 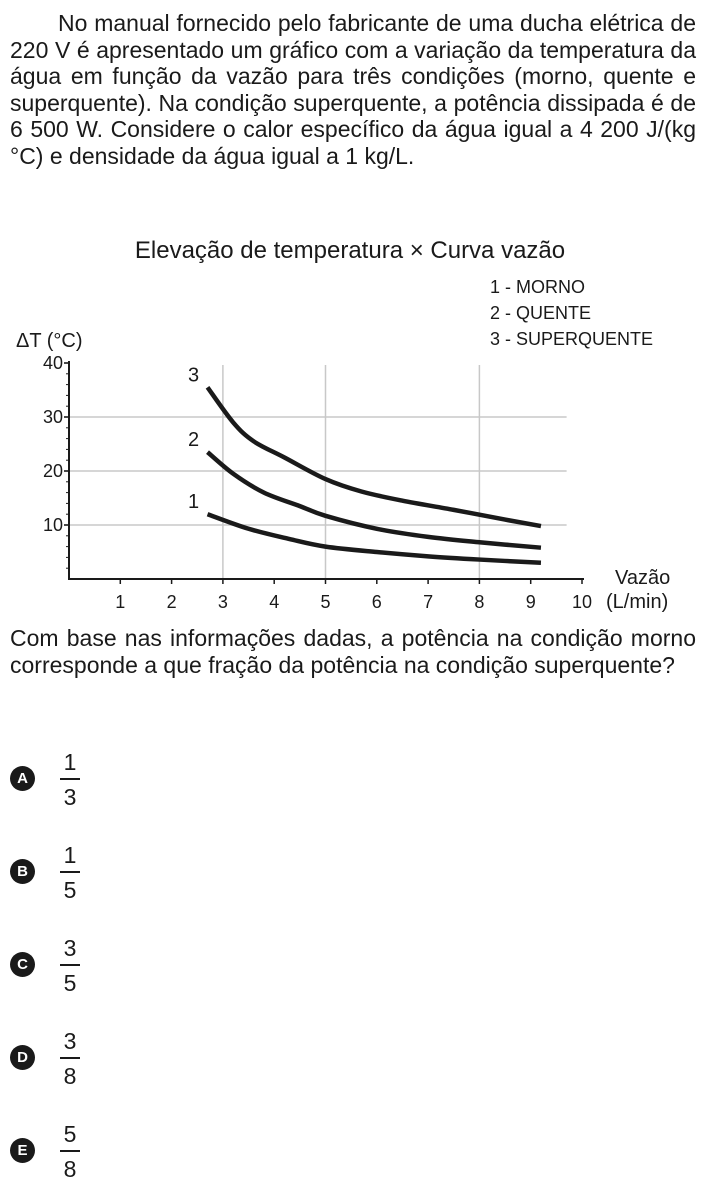 I want to click on option-e-fraction: 5 8, so click(x=70, y=1151).